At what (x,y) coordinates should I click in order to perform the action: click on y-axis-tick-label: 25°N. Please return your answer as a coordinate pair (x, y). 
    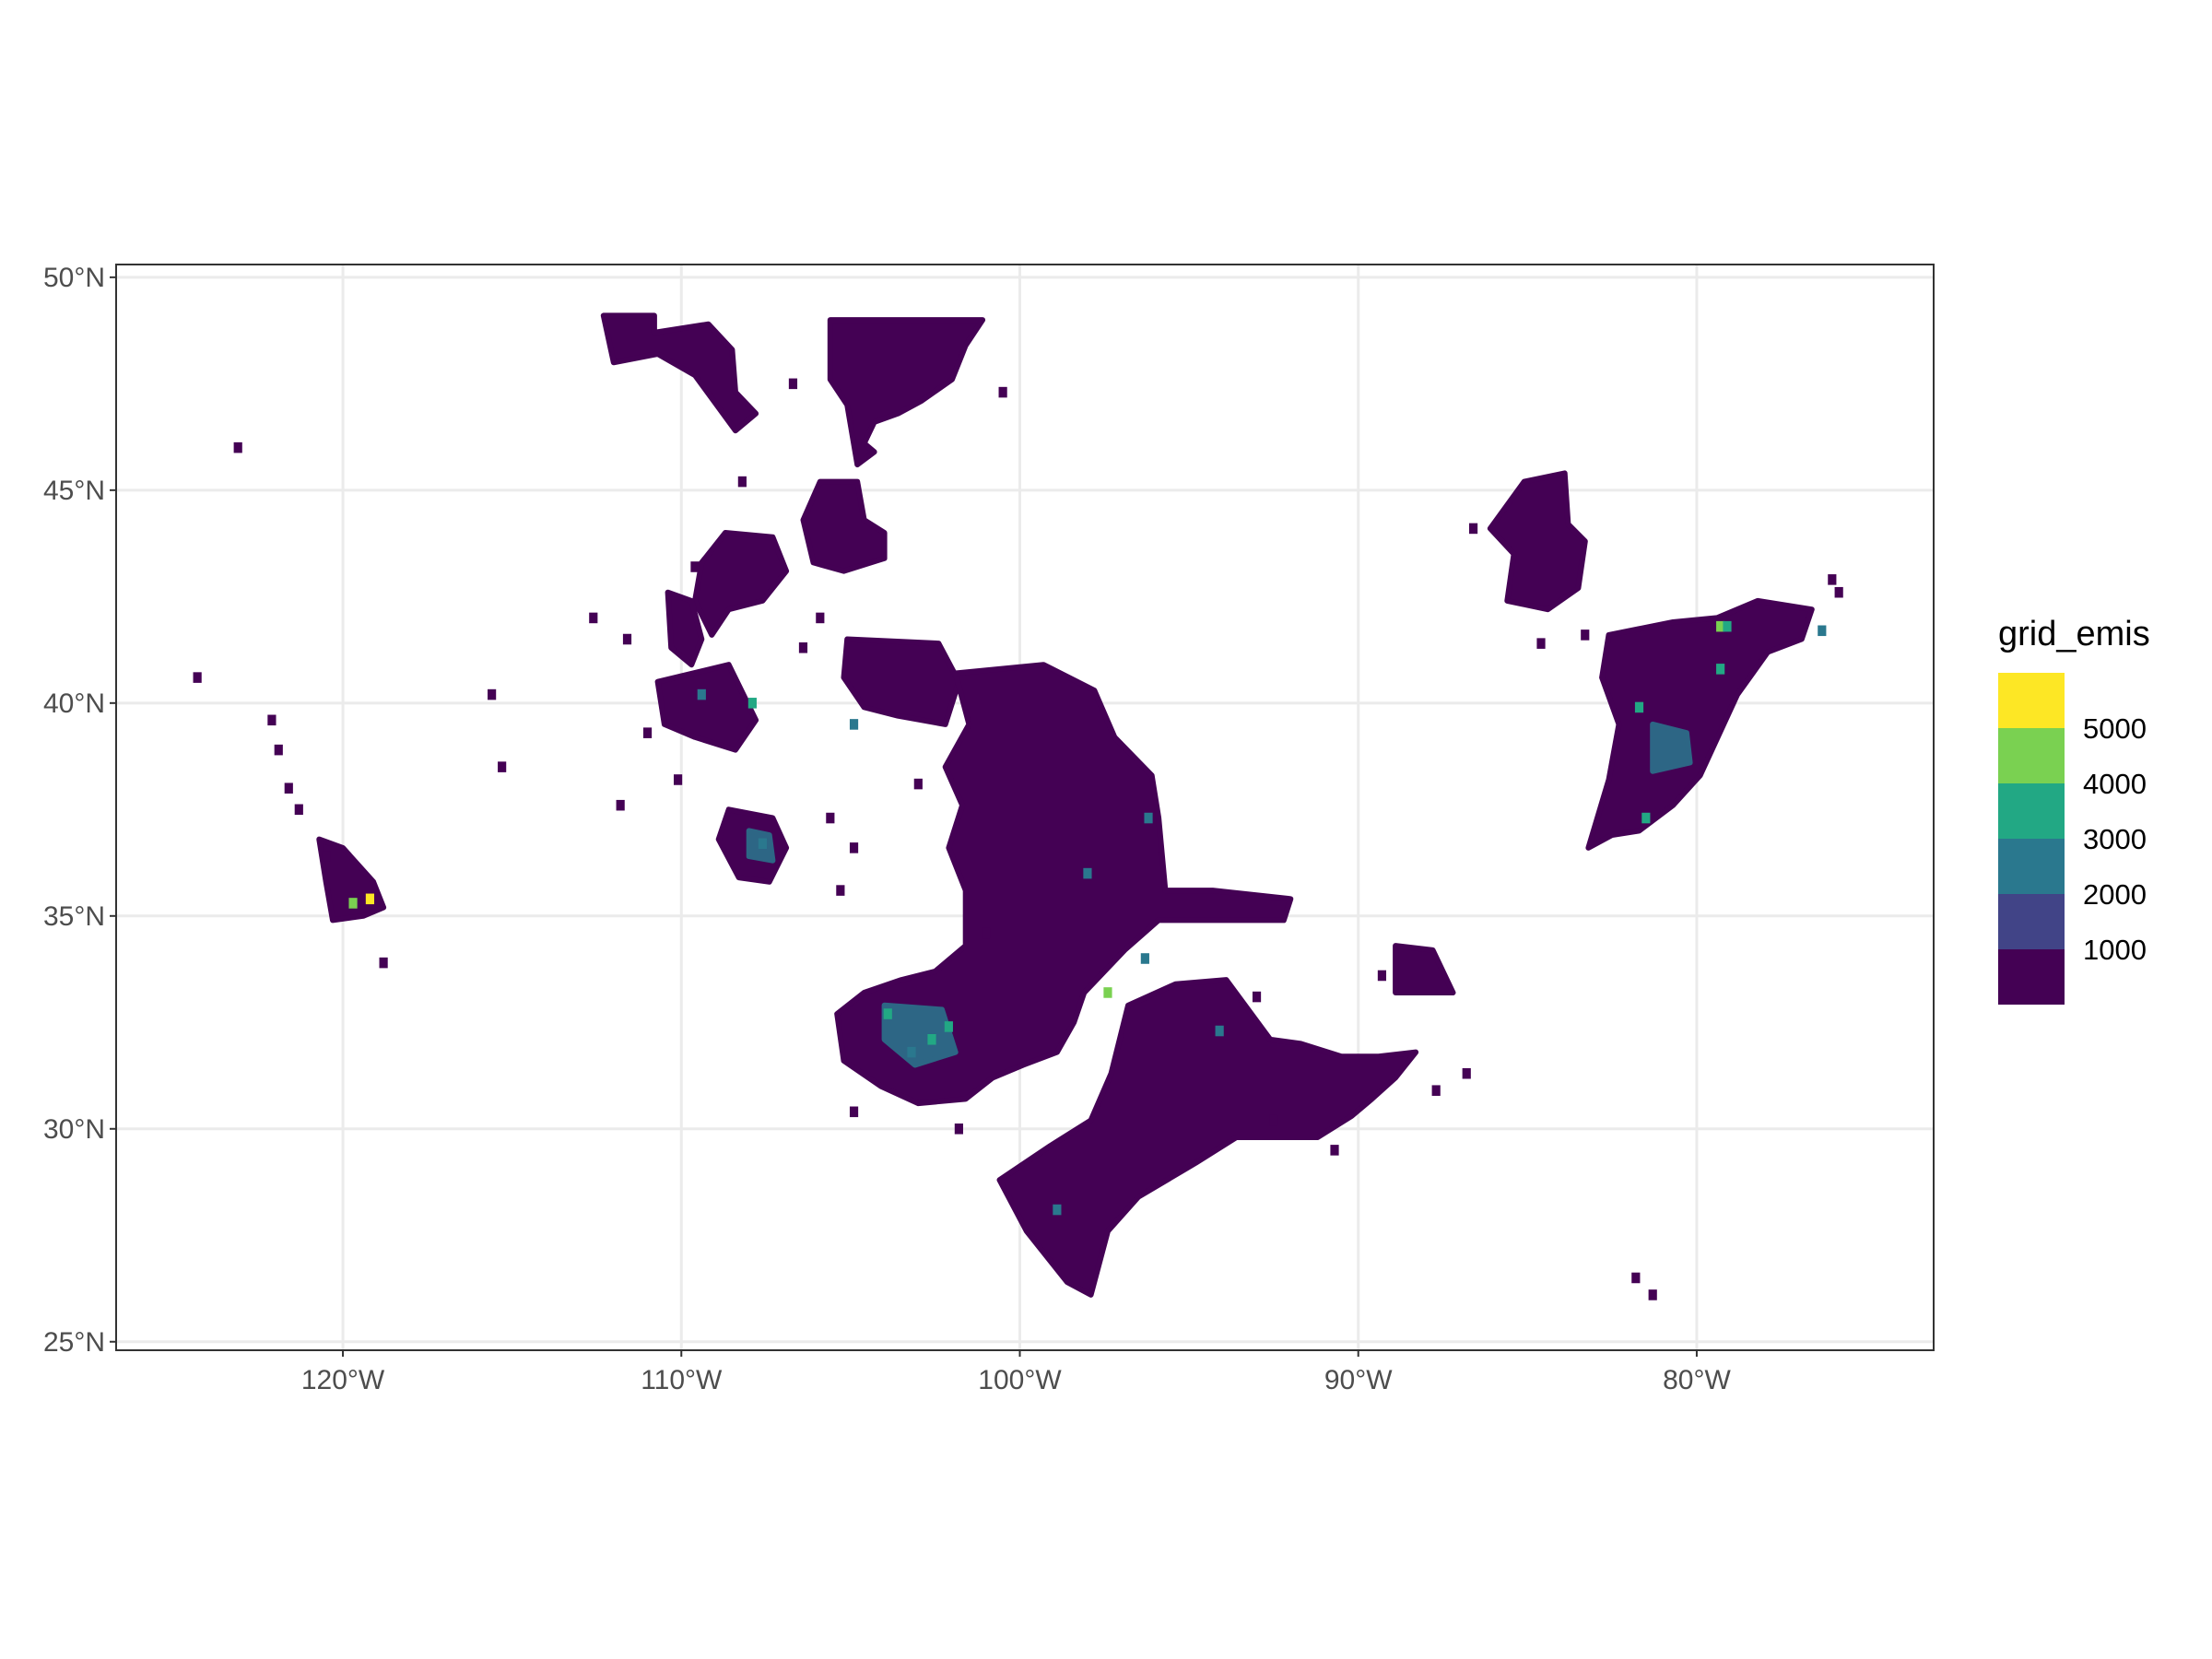
    Looking at the image, I should click on (74, 1342).